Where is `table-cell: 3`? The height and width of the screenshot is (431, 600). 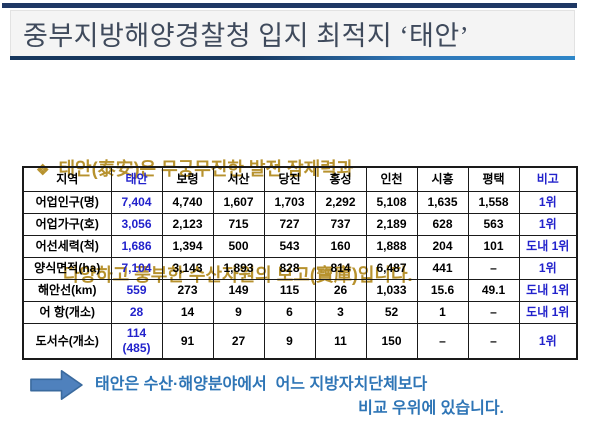 table-cell: 3 is located at coordinates (340, 312).